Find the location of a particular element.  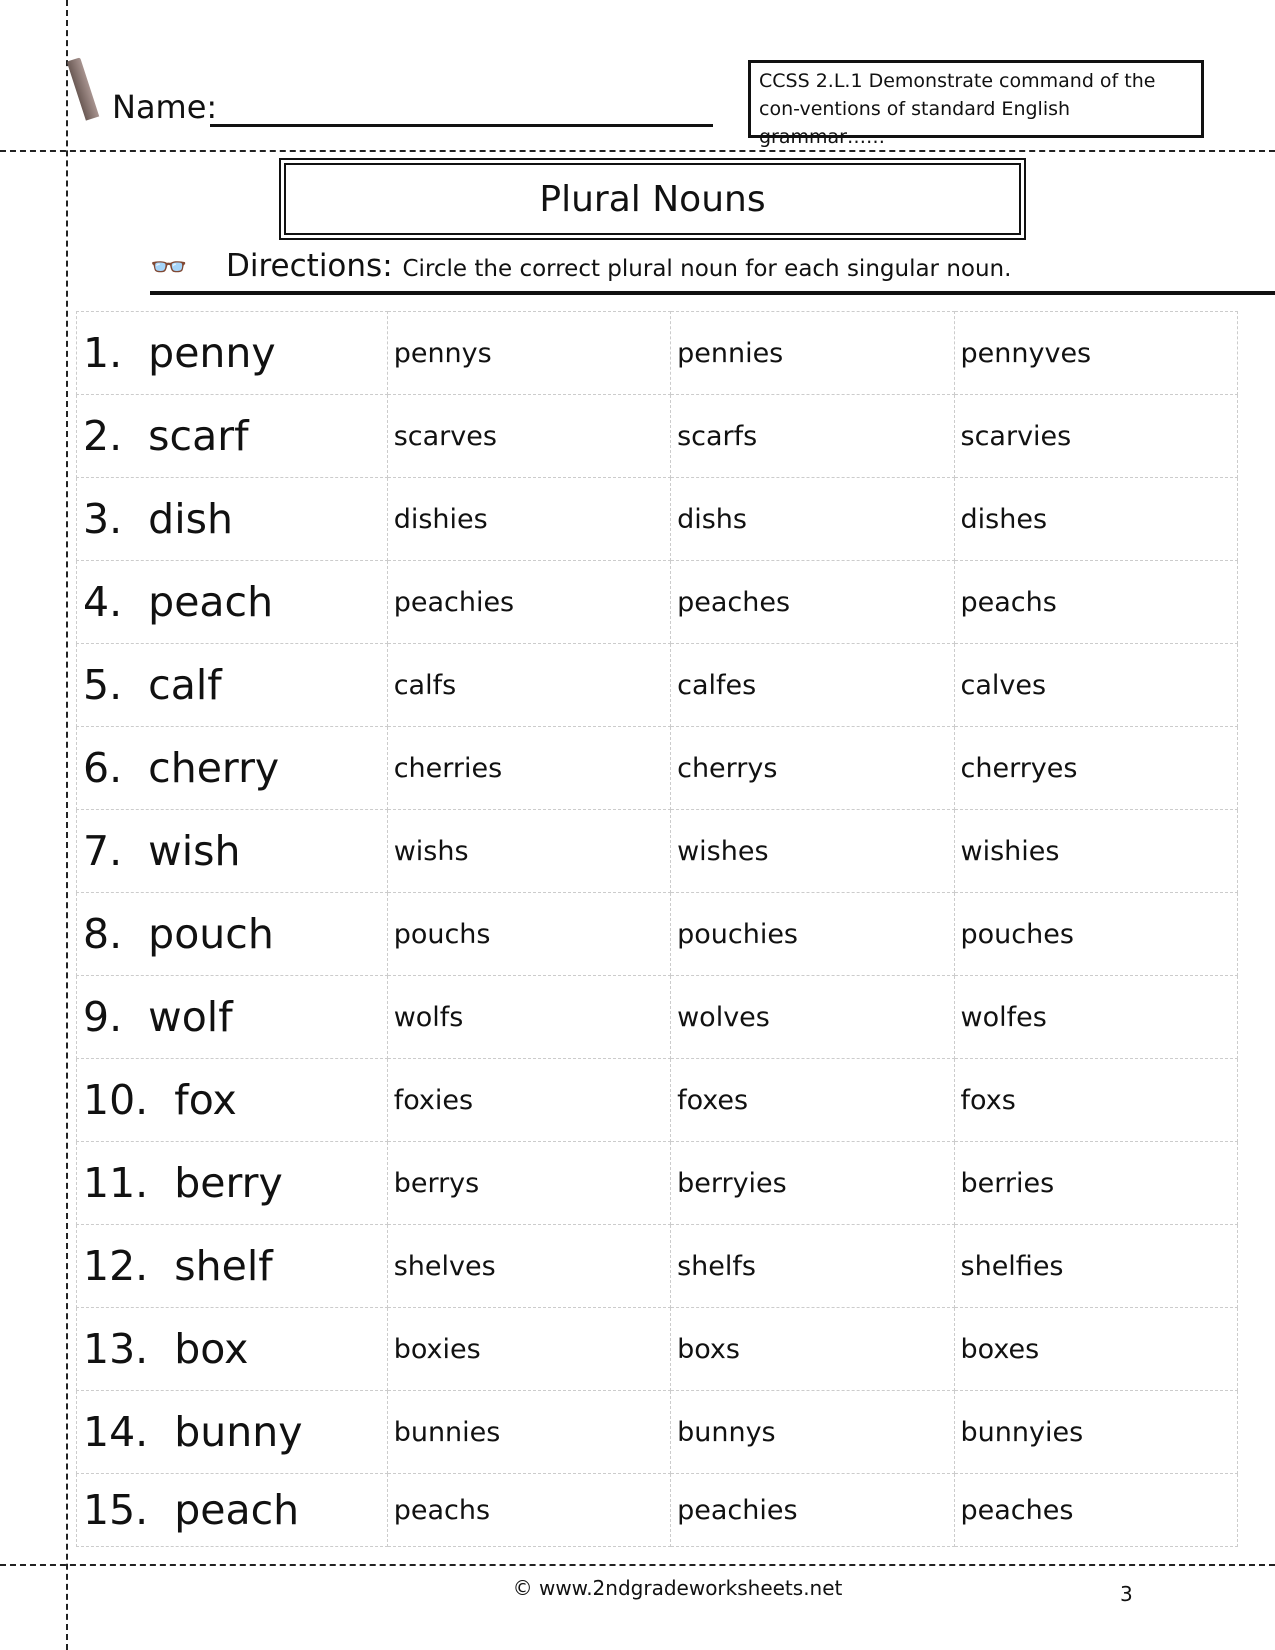

plural-option: pennies is located at coordinates (812, 353).